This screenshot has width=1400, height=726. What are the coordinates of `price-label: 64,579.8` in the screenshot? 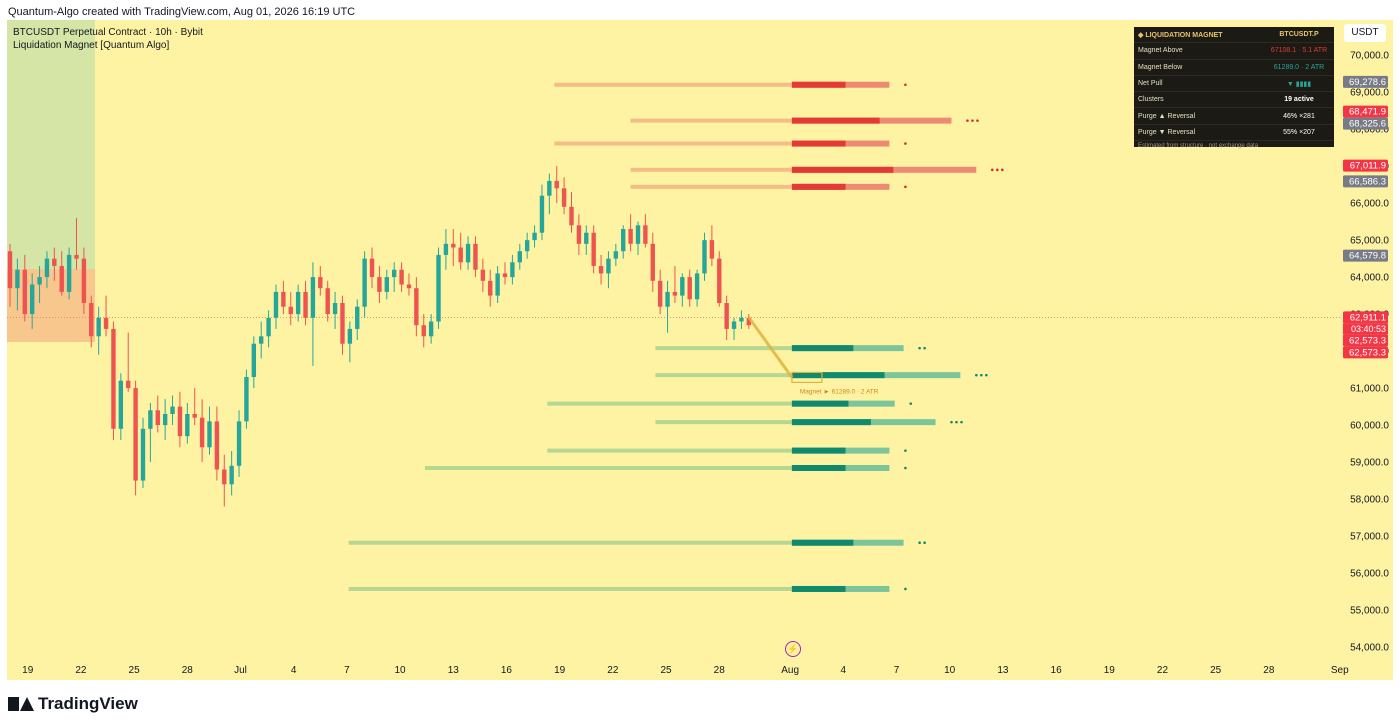 It's located at (1367, 256).